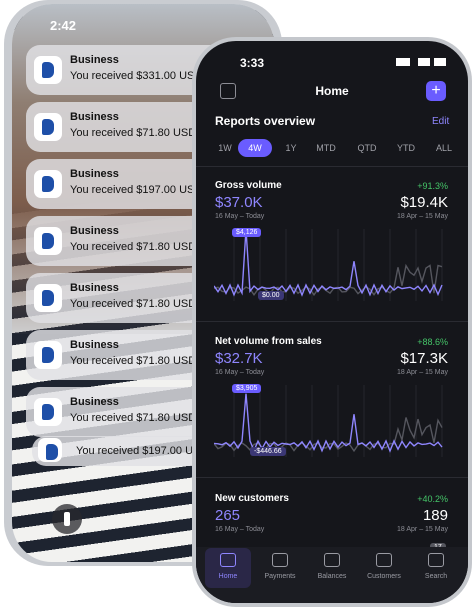  Describe the element at coordinates (268, 341) in the screenshot. I see `card-title: Net volume from sales` at that location.